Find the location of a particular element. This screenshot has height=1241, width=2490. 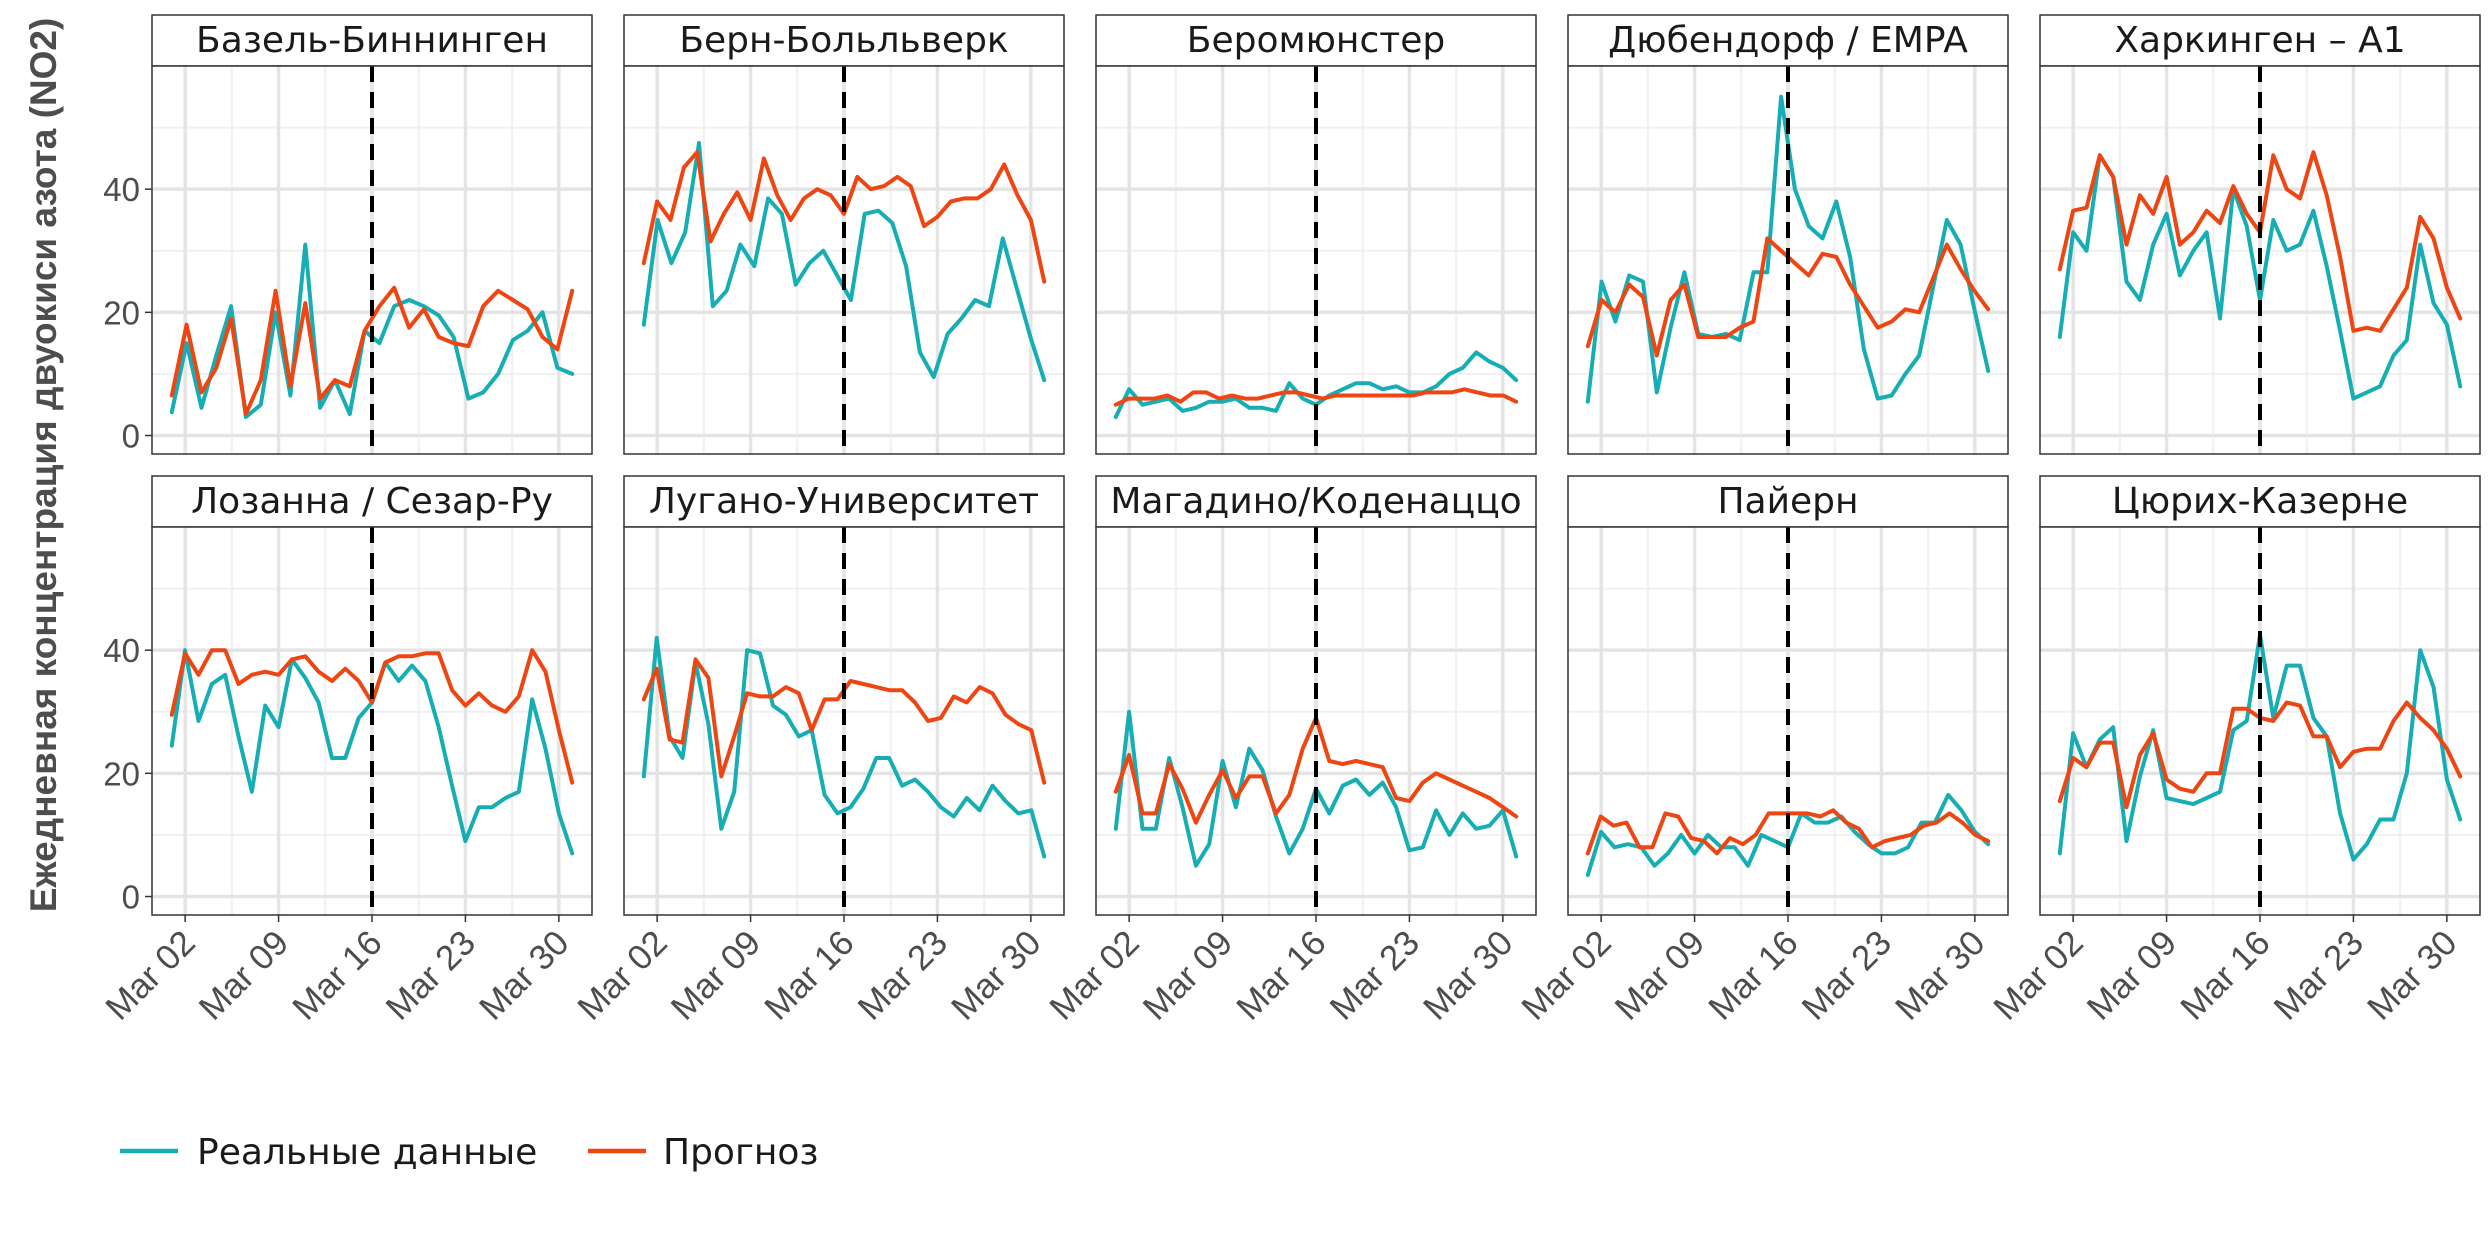

legend-label-actual: Реальные данные is located at coordinates (367, 1152).